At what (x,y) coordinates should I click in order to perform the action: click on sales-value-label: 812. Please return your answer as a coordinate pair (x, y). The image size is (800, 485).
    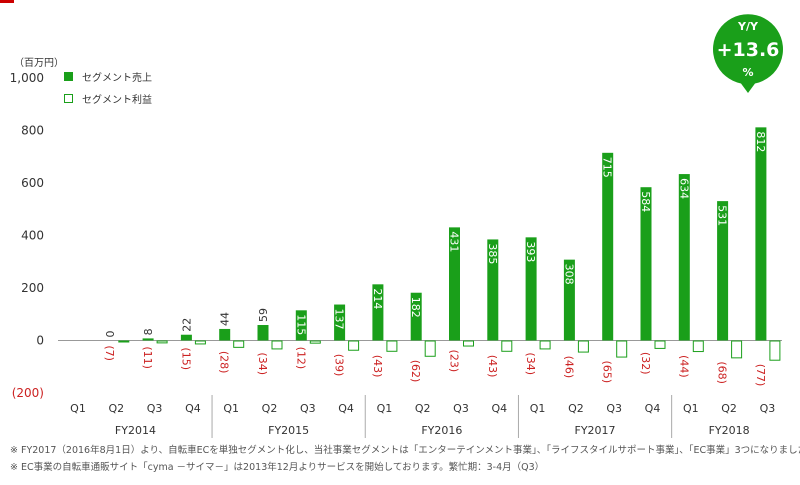
    Looking at the image, I should click on (760, 141).